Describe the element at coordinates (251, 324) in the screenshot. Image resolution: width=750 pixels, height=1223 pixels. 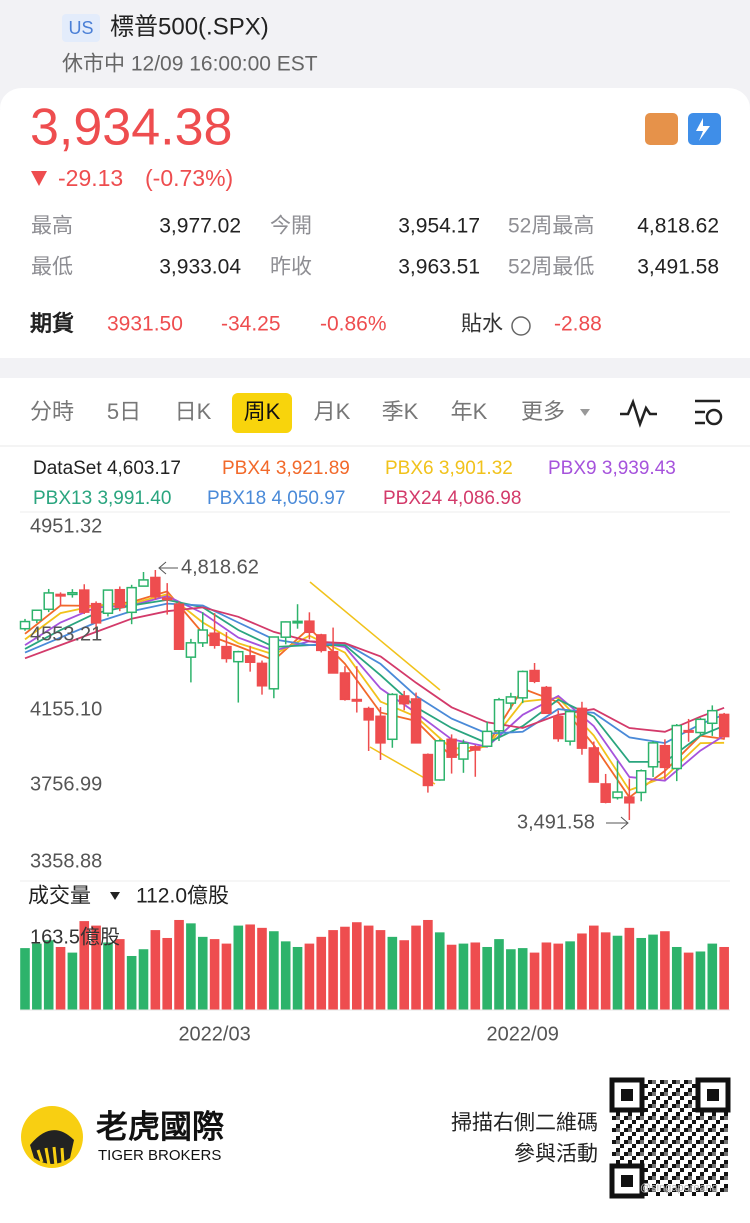
I see `futures-change: -34.25` at that location.